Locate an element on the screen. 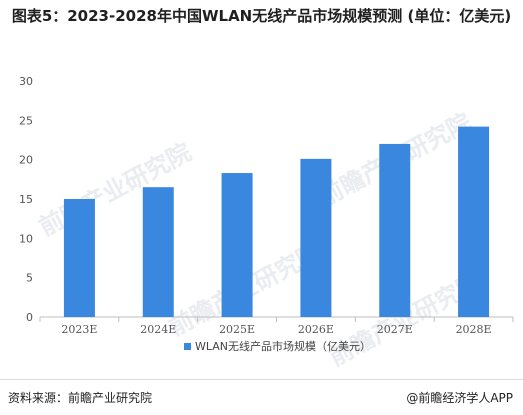 The height and width of the screenshot is (415, 523). y-tick-label: 5 is located at coordinates (29, 278).